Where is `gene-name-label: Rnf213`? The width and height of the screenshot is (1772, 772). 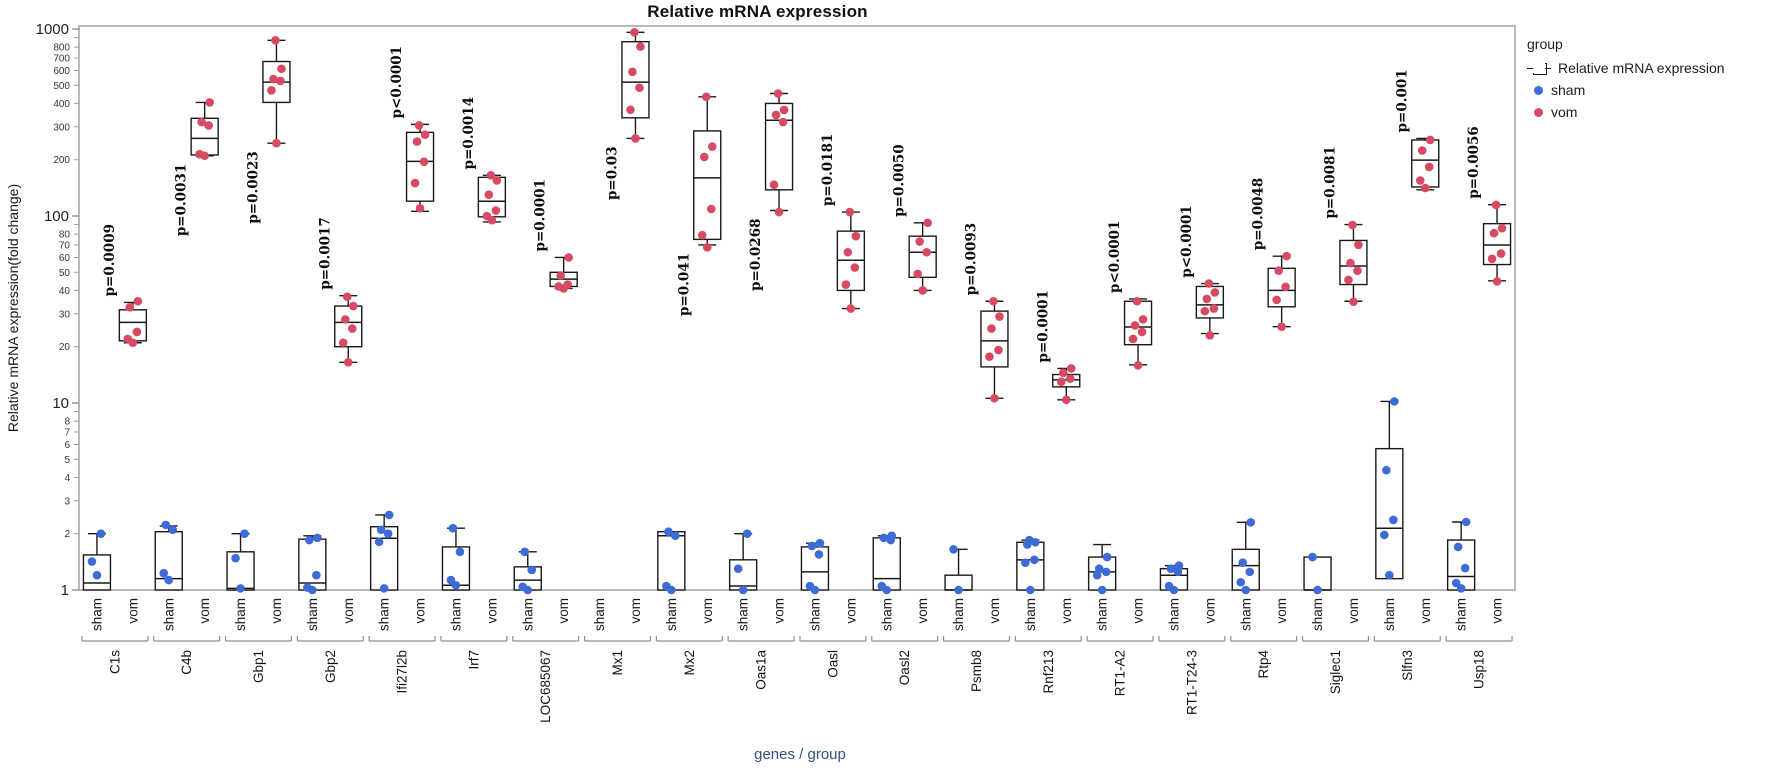 gene-name-label: Rnf213 is located at coordinates (1048, 672).